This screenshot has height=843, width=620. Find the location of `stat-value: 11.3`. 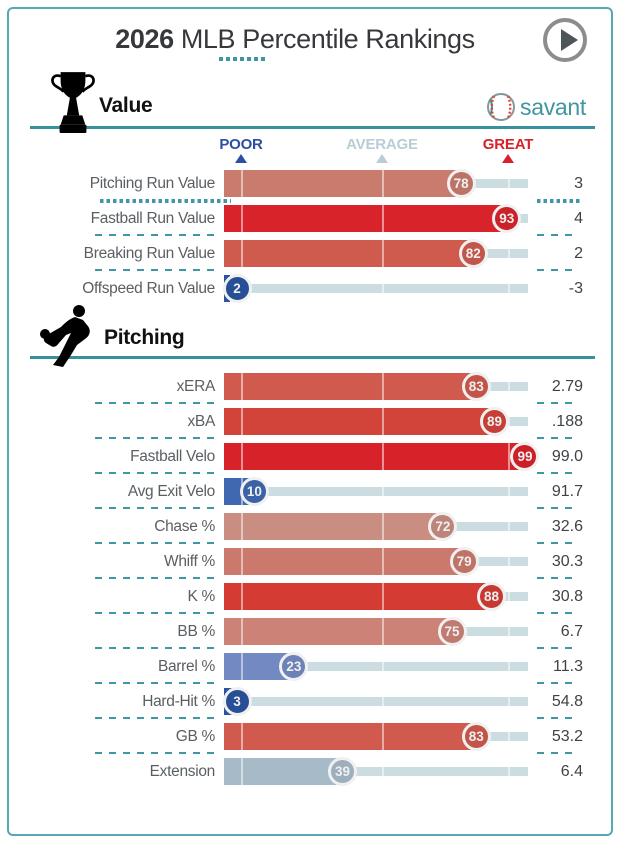

stat-value: 11.3 is located at coordinates (568, 666).